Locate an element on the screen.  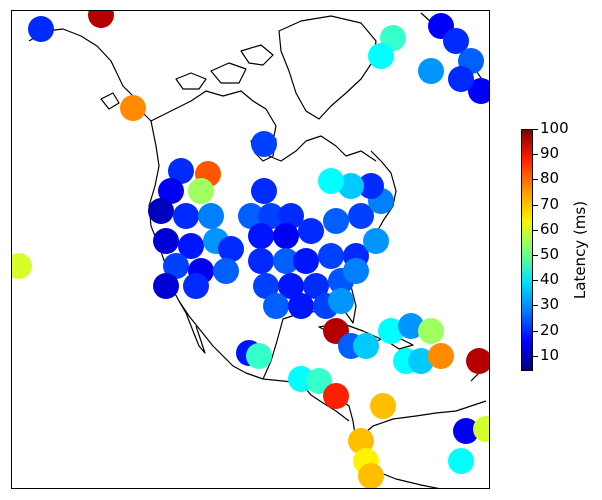
coastline-east is located at coordinates (329, 265).